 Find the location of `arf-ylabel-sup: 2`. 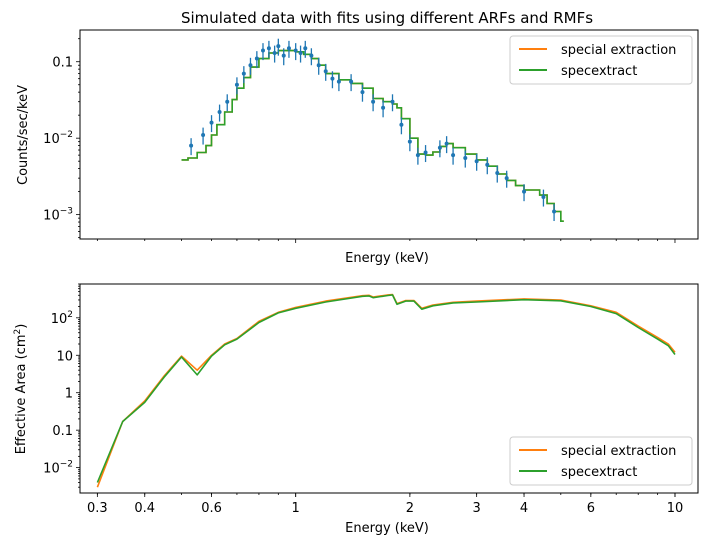

arf-ylabel-sup: 2 is located at coordinates (18, 332).